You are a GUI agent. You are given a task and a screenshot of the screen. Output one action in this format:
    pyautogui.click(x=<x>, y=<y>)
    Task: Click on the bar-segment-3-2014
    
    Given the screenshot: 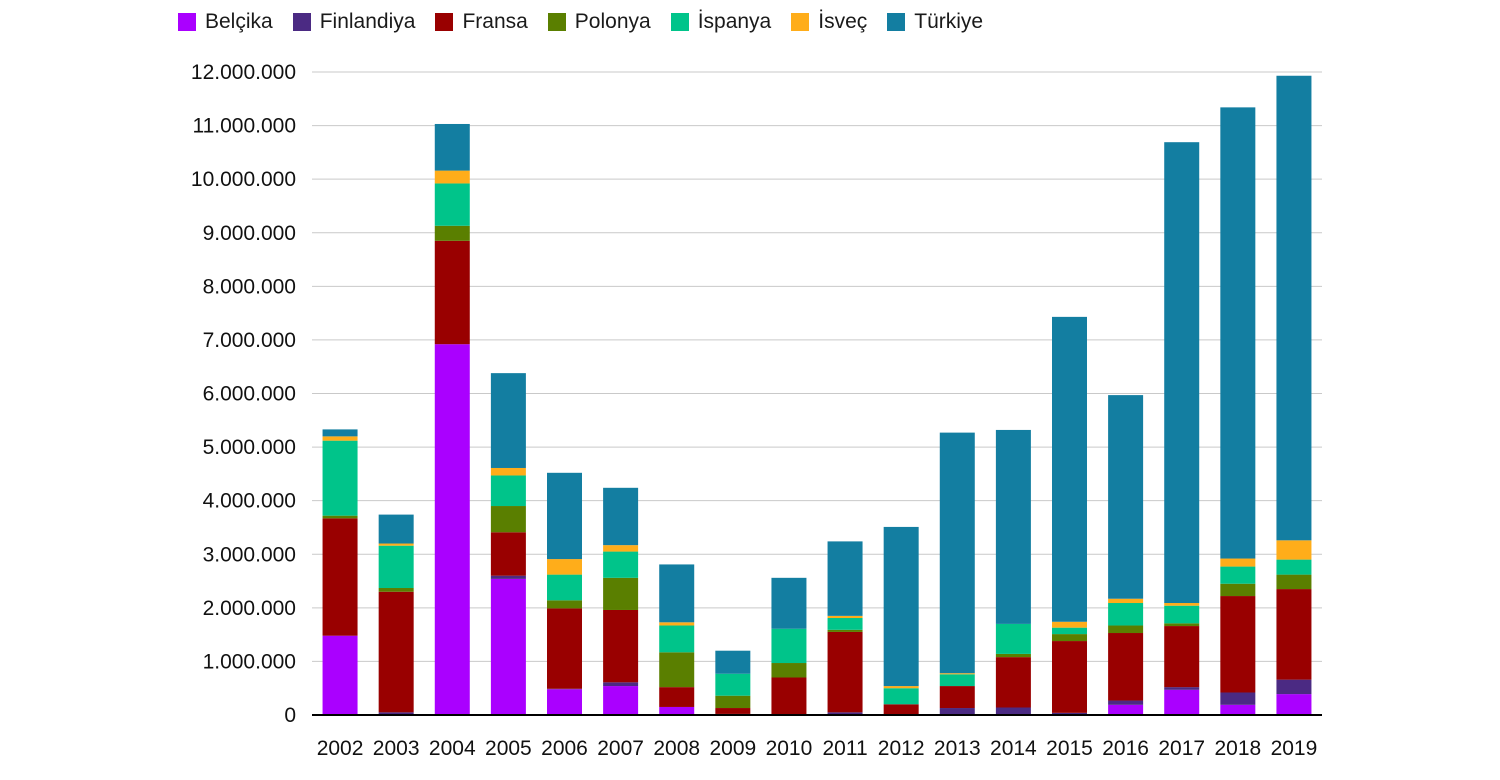 What is the action you would take?
    pyautogui.click(x=1013, y=682)
    